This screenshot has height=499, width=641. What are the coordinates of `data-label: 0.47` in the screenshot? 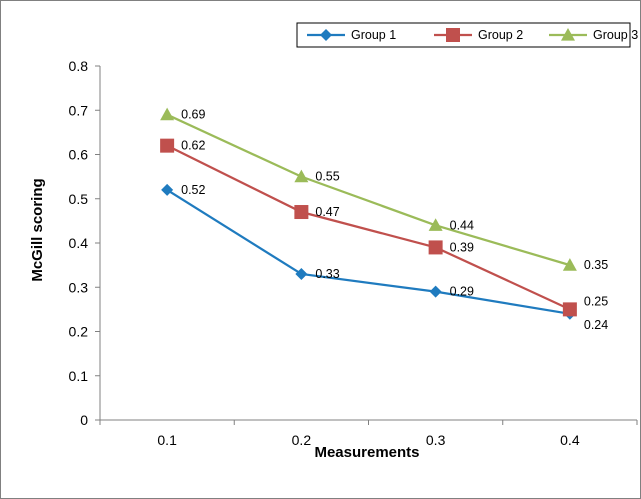 It's located at (327, 212).